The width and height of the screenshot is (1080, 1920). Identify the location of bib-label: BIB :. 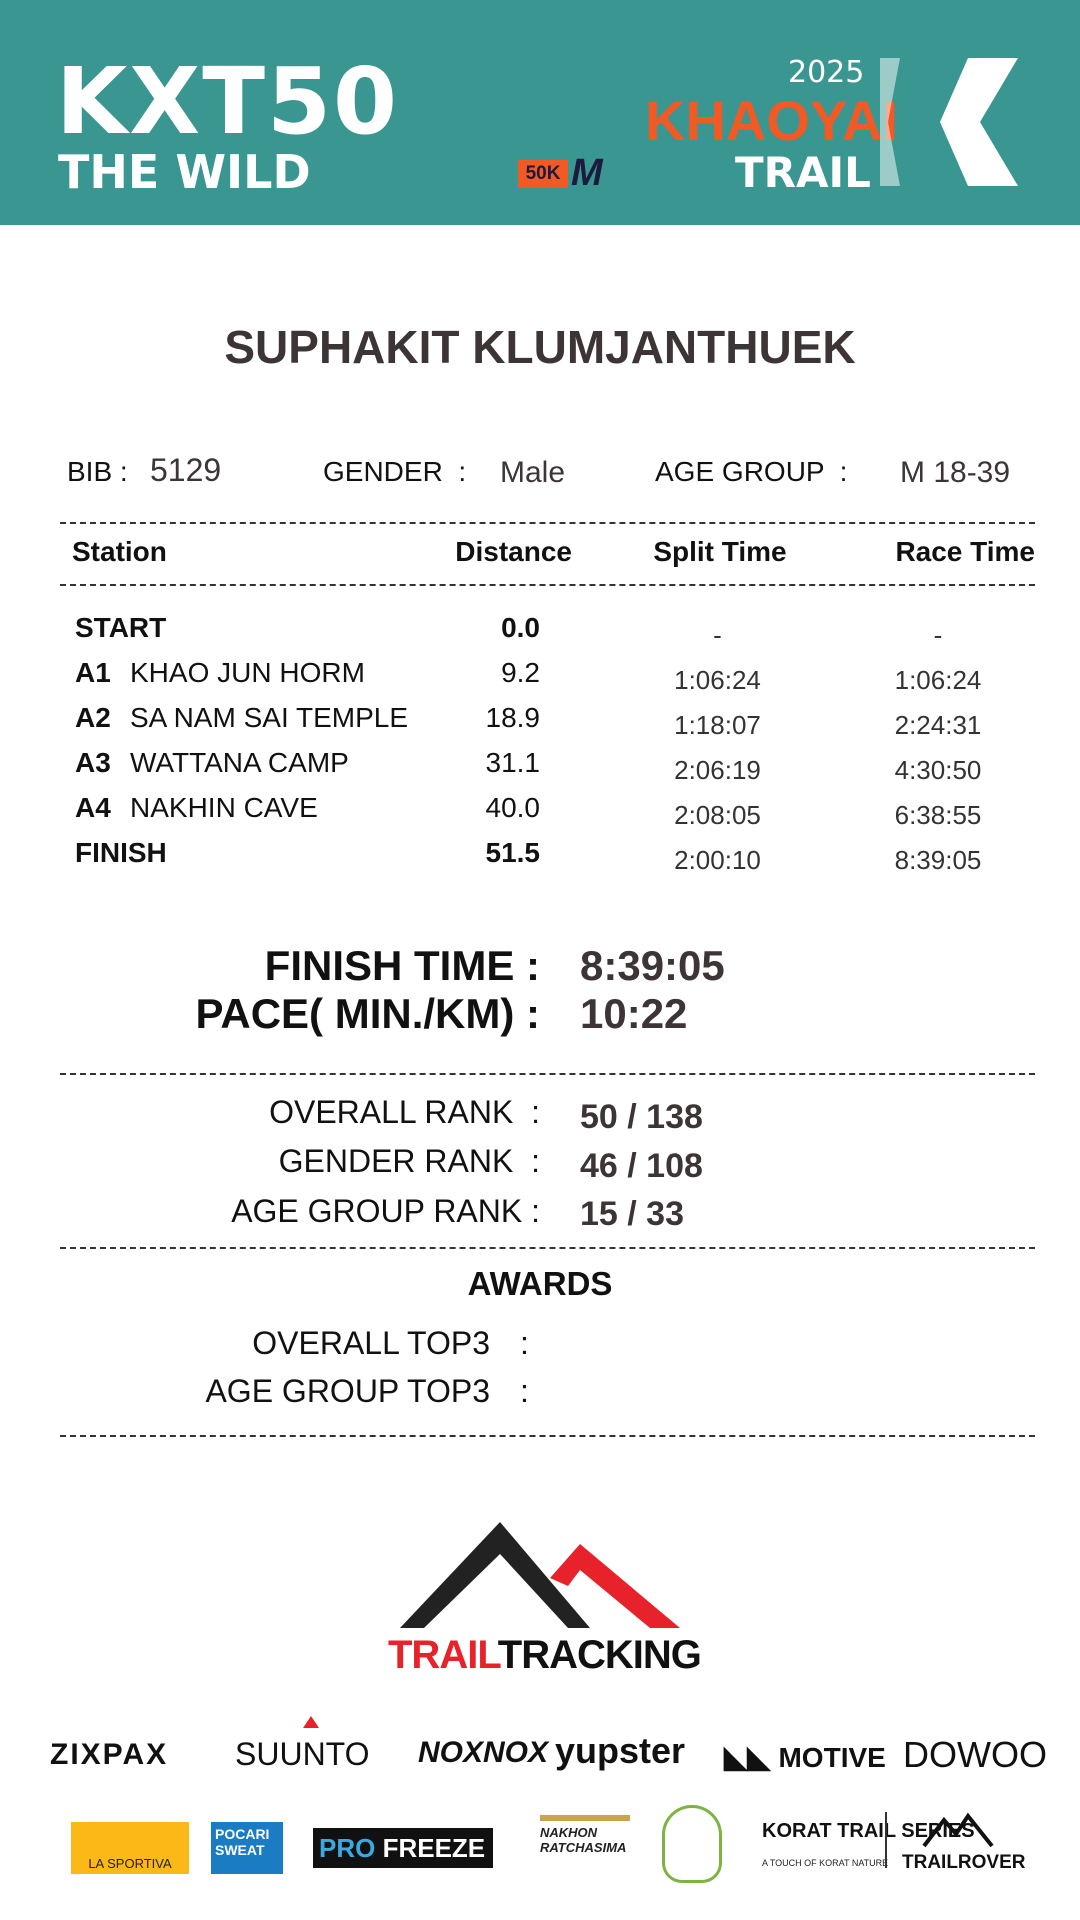
(97, 471).